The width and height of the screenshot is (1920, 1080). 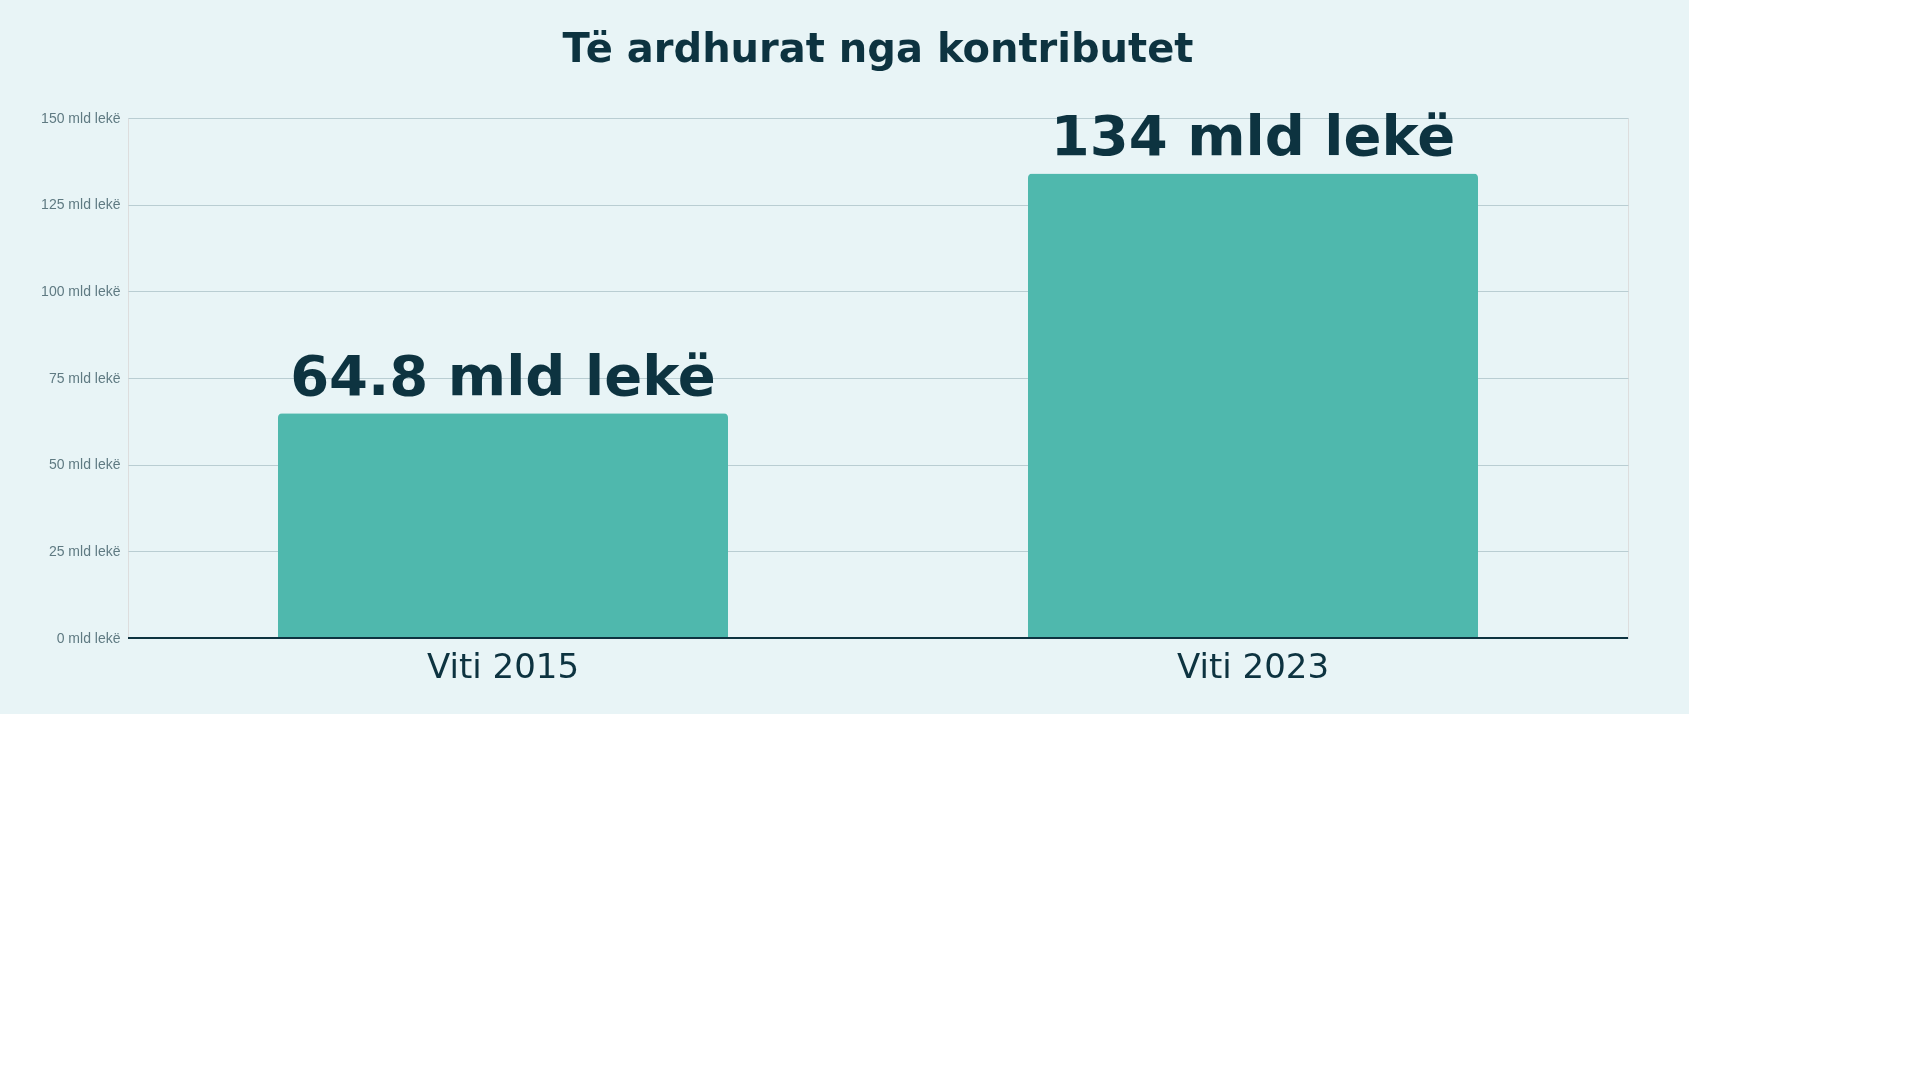 What do you see at coordinates (84, 464) in the screenshot?
I see `y-tick-label: 50 mld lekë` at bounding box center [84, 464].